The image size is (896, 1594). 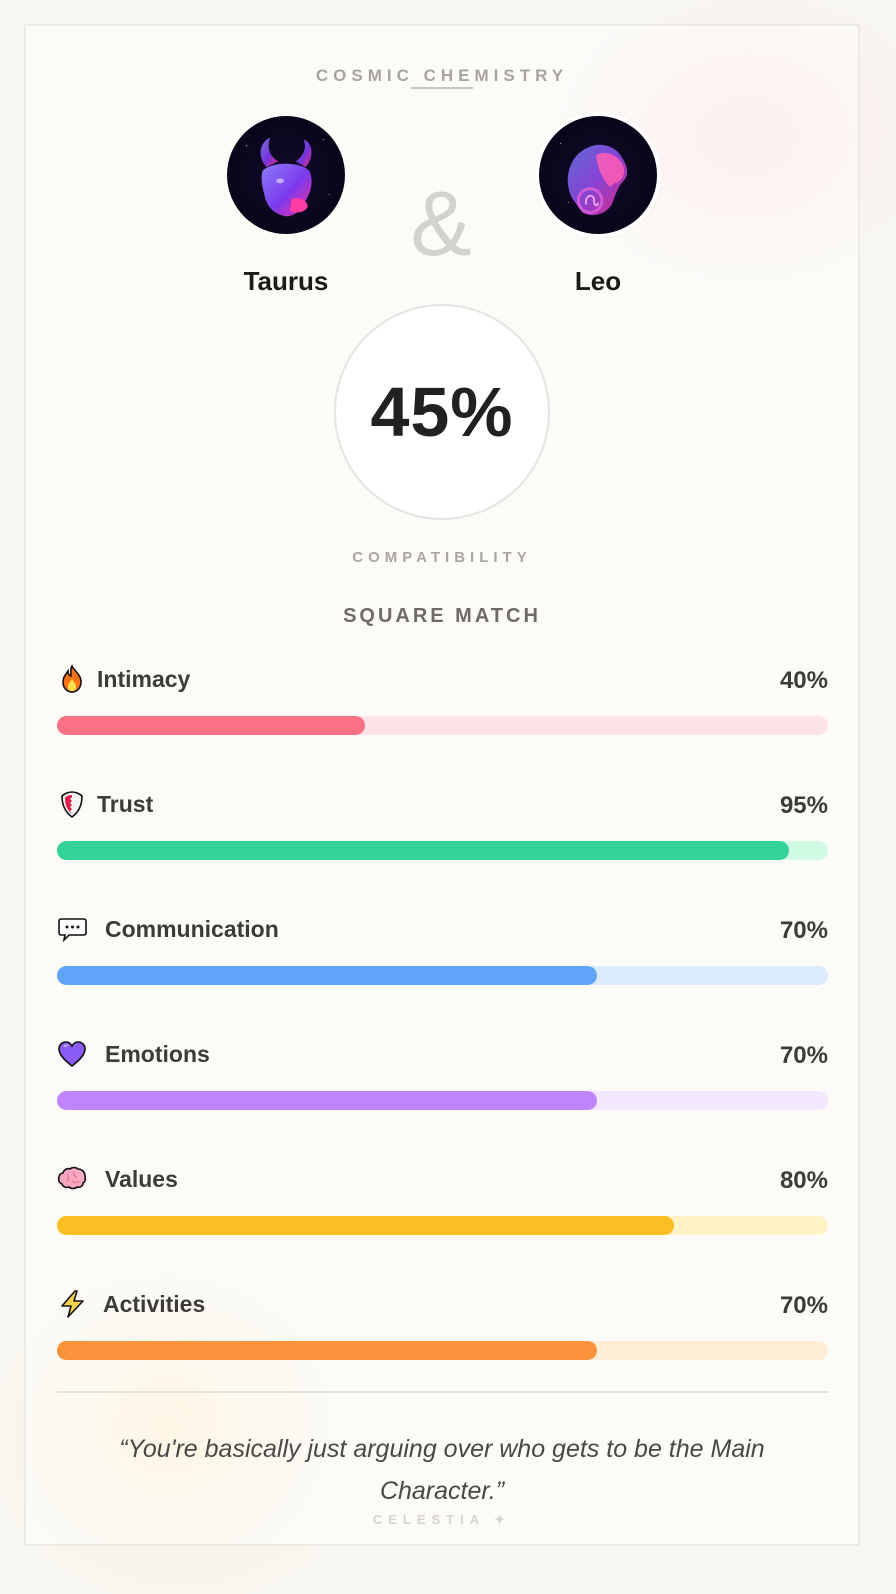 What do you see at coordinates (144, 679) in the screenshot?
I see `metric-label: Intimacy` at bounding box center [144, 679].